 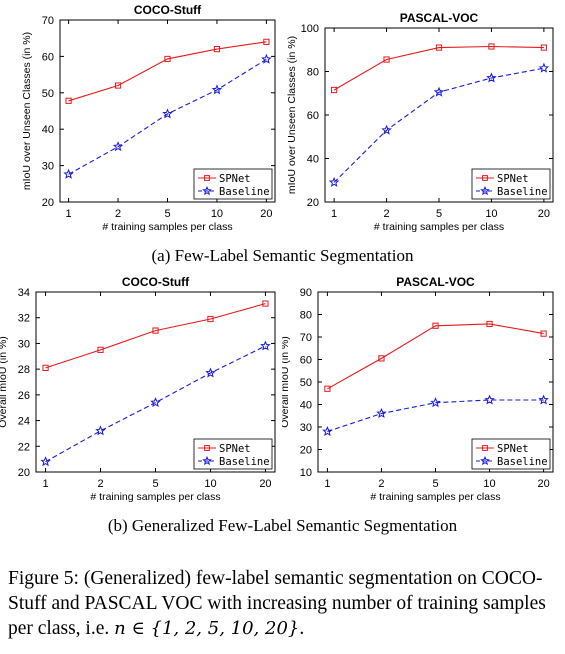 What do you see at coordinates (24, 293) in the screenshot?
I see `y-tick-label: 34` at bounding box center [24, 293].